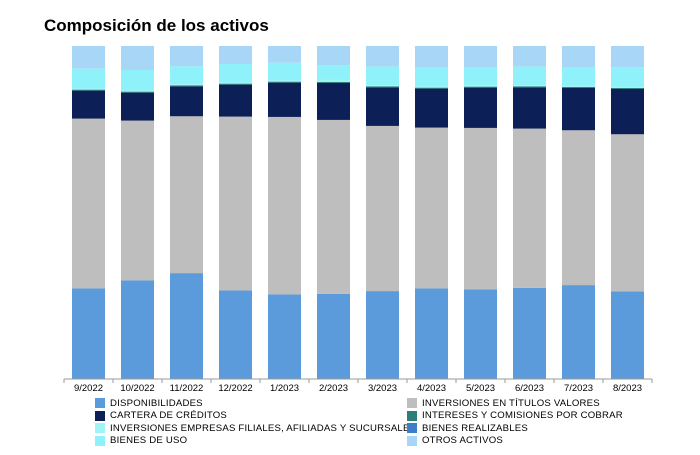  What do you see at coordinates (475, 428) in the screenshot?
I see `legend-label: BIENES REALIZABLES` at bounding box center [475, 428].